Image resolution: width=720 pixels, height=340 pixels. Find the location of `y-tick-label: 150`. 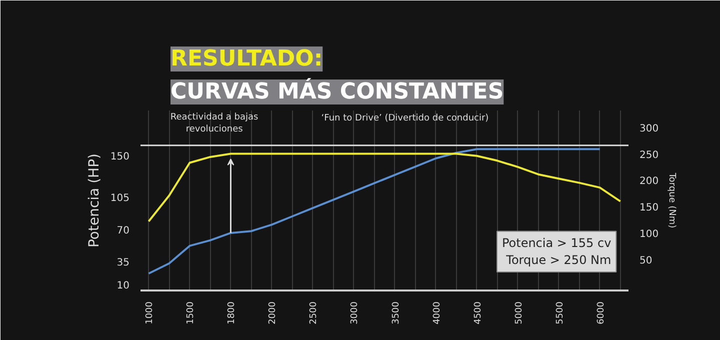

y-tick-label: 150 is located at coordinates (120, 157).